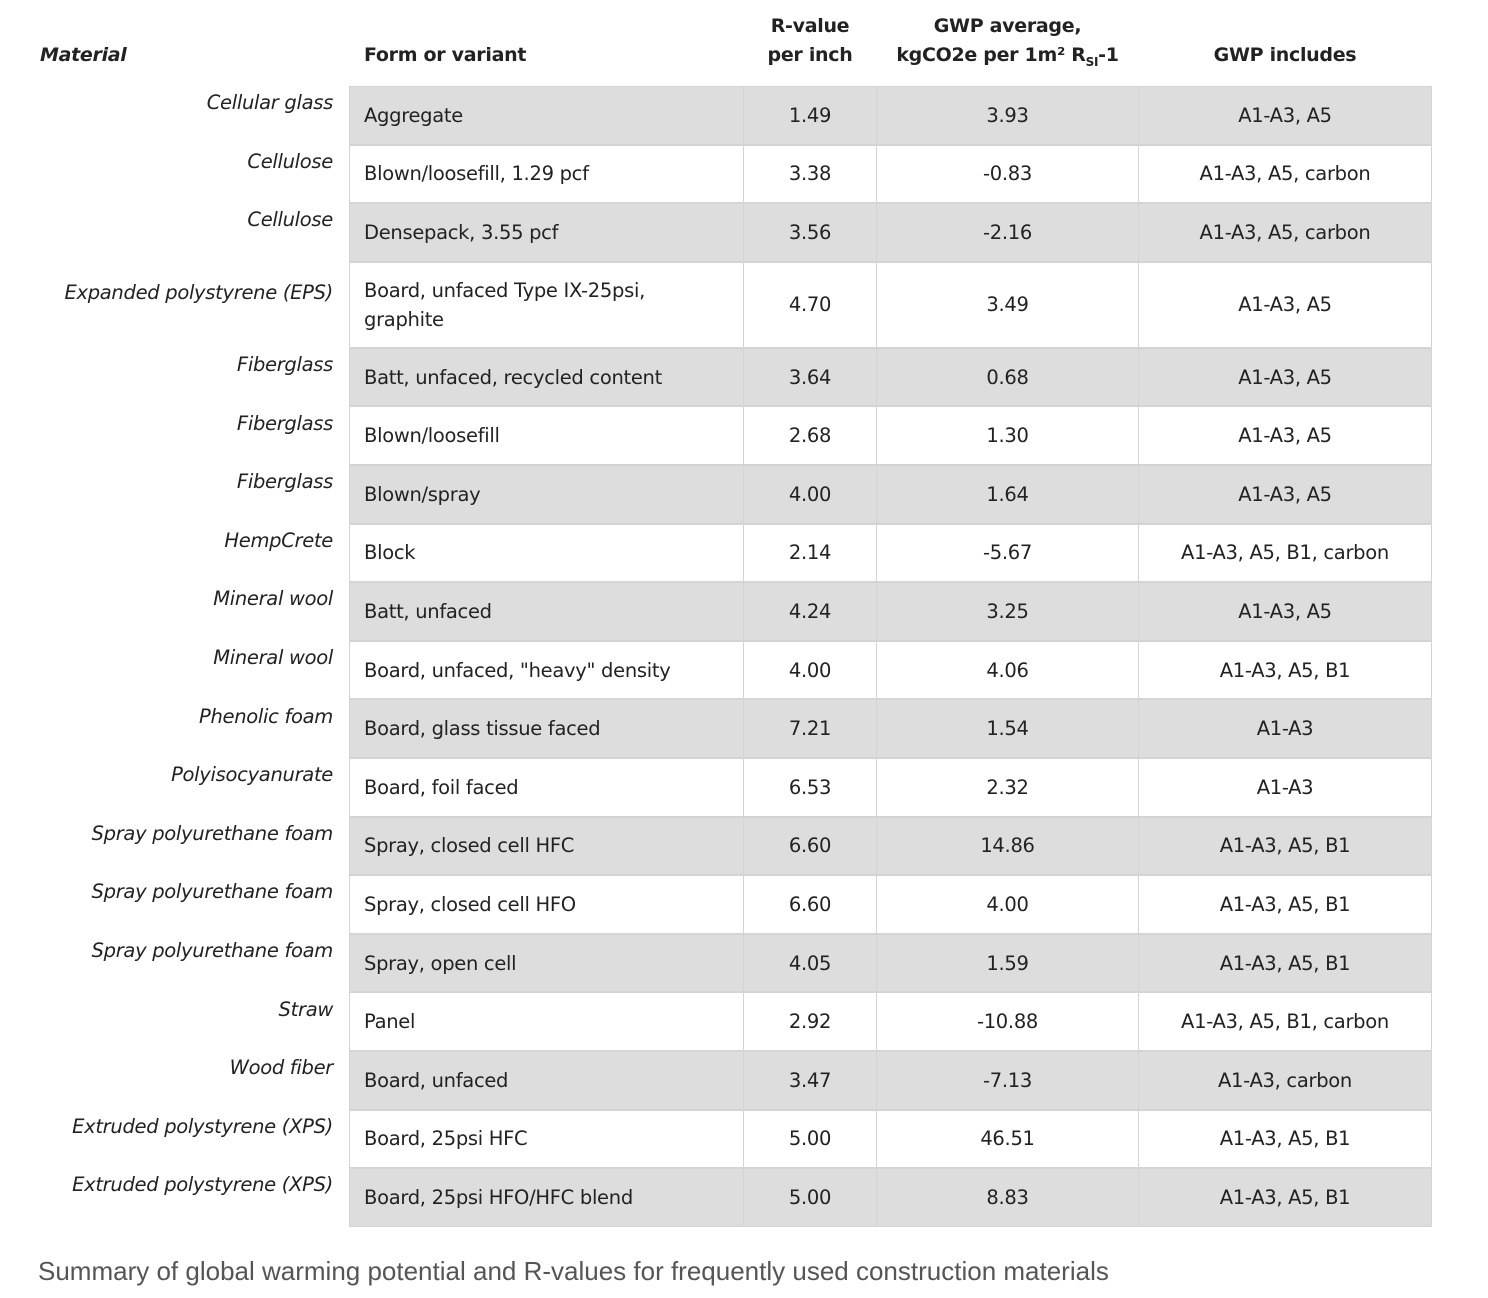  What do you see at coordinates (810, 553) in the screenshot?
I see `cell-rvalue-text: 2.14` at bounding box center [810, 553].